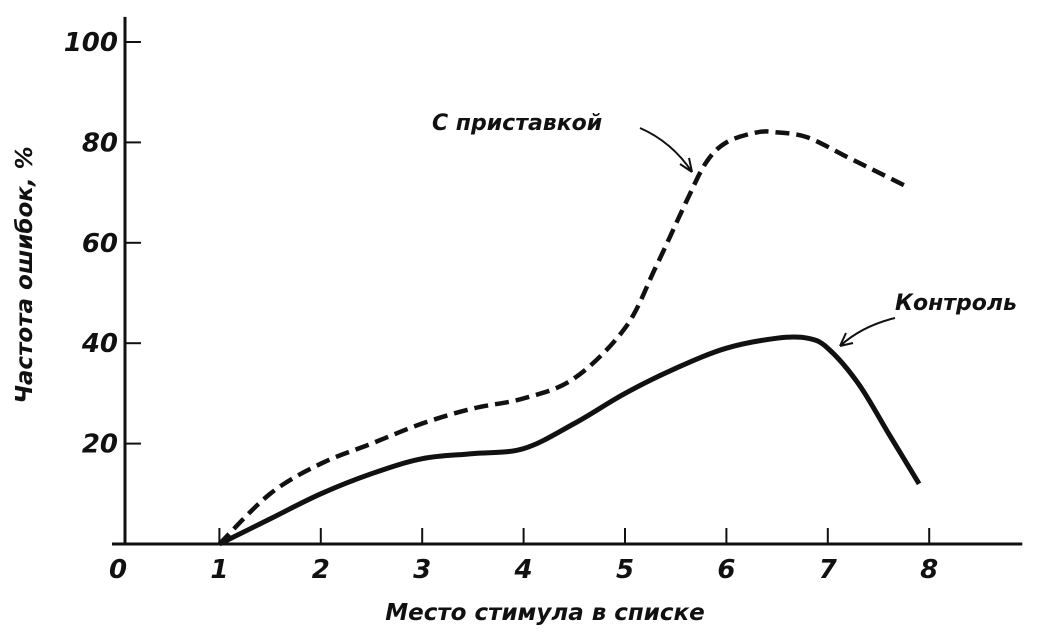  What do you see at coordinates (929, 570) in the screenshot?
I see `x-tick-label: 8` at bounding box center [929, 570].